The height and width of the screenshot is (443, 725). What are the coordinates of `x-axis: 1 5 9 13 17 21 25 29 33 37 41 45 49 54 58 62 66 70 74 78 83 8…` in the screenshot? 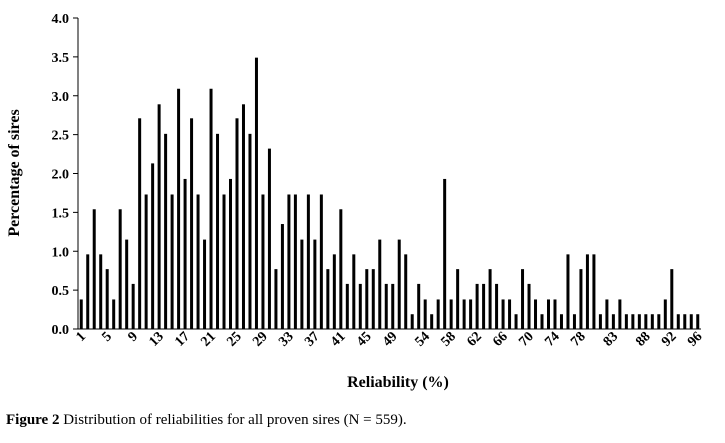 It's located at (390, 339).